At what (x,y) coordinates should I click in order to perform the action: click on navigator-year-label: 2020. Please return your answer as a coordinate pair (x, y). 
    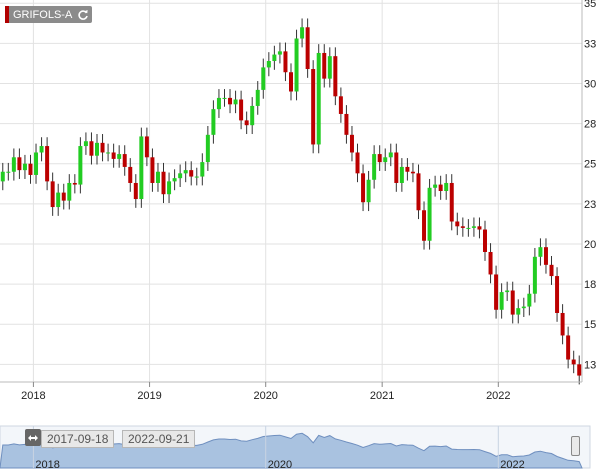
    Looking at the image, I should click on (280, 465).